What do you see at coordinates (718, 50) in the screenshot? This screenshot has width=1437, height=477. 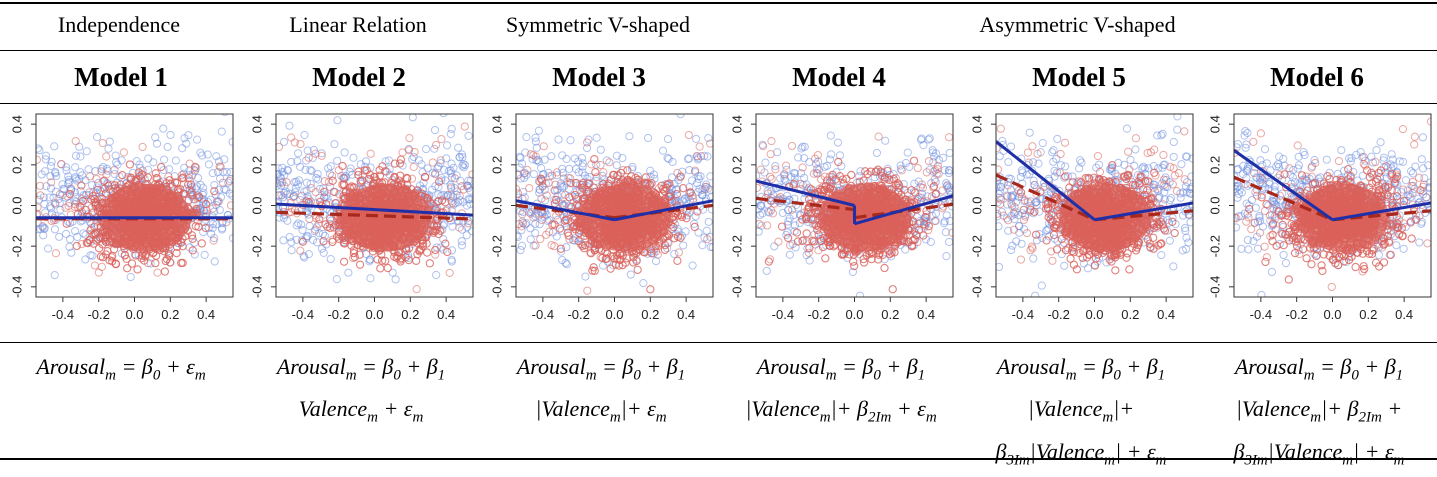 I see `header-rule` at bounding box center [718, 50].